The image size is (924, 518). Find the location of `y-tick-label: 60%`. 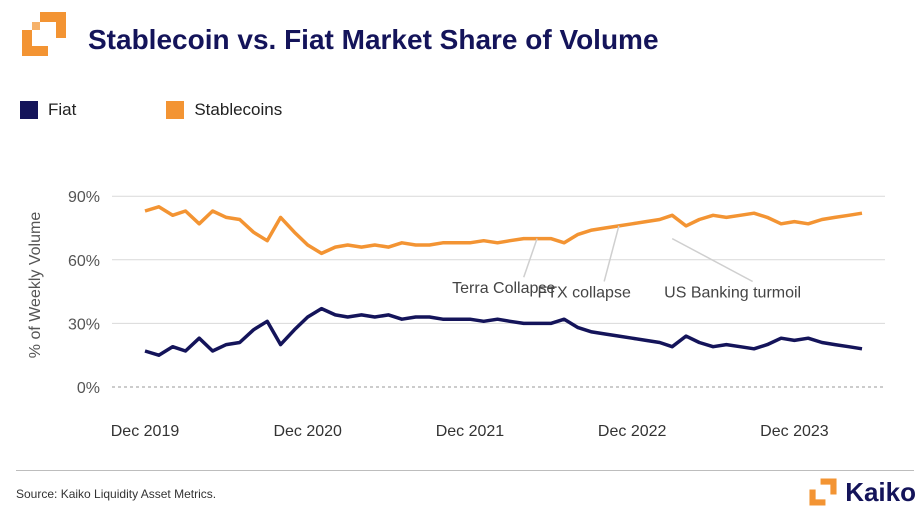

y-tick-label: 60% is located at coordinates (84, 261).